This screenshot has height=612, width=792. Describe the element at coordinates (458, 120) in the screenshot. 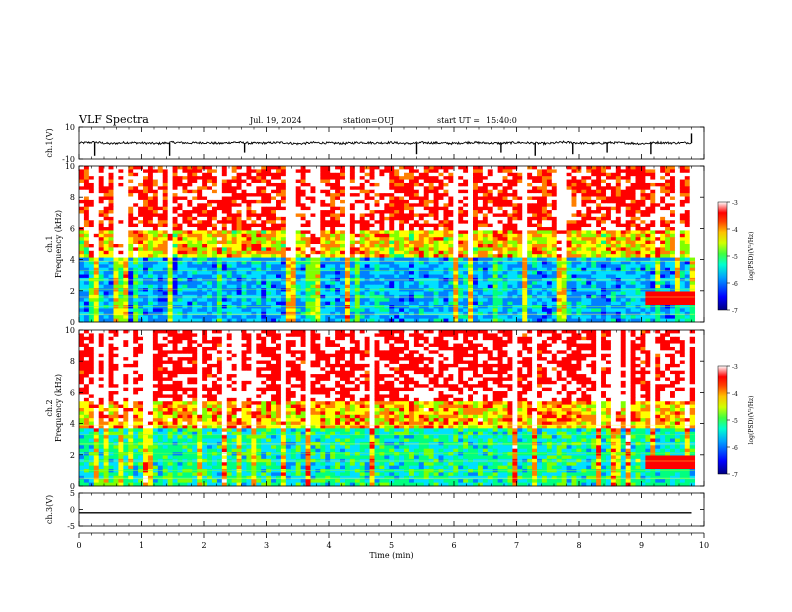

I see `start-ut-label: start UT =` at that location.